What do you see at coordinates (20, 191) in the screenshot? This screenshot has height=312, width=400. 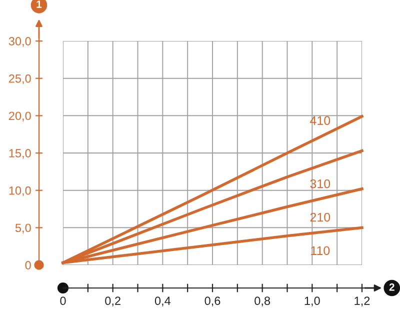 I see `y-tick-label: 10,0` at bounding box center [20, 191].